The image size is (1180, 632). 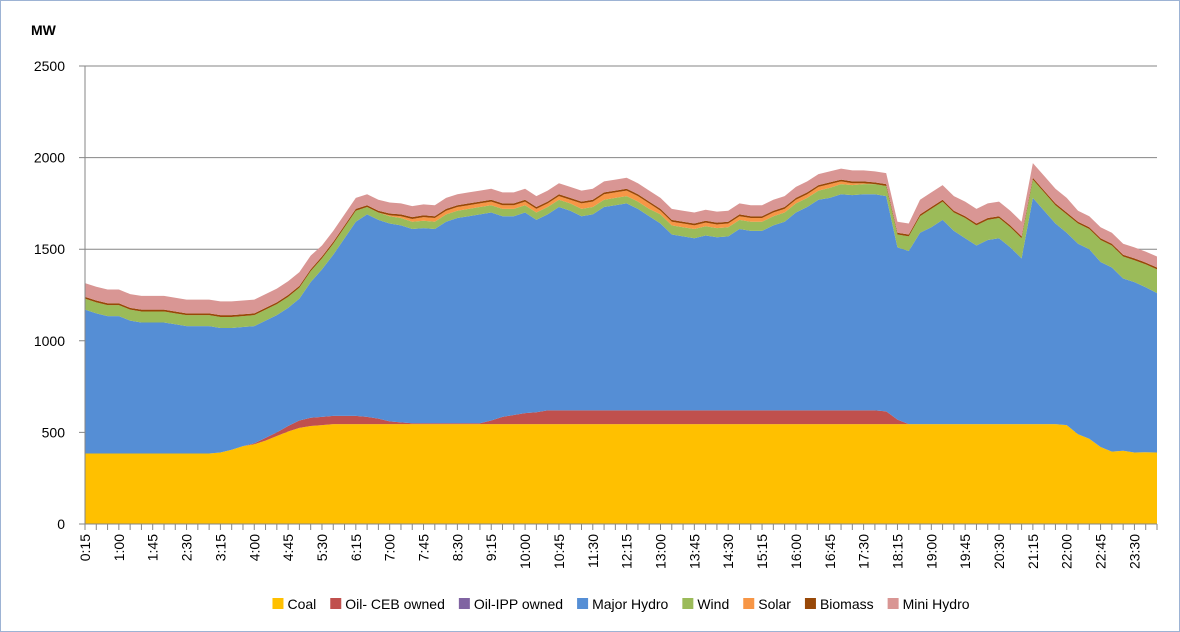 What do you see at coordinates (288, 547) in the screenshot?
I see `x-tick-label: 4:45` at bounding box center [288, 547].